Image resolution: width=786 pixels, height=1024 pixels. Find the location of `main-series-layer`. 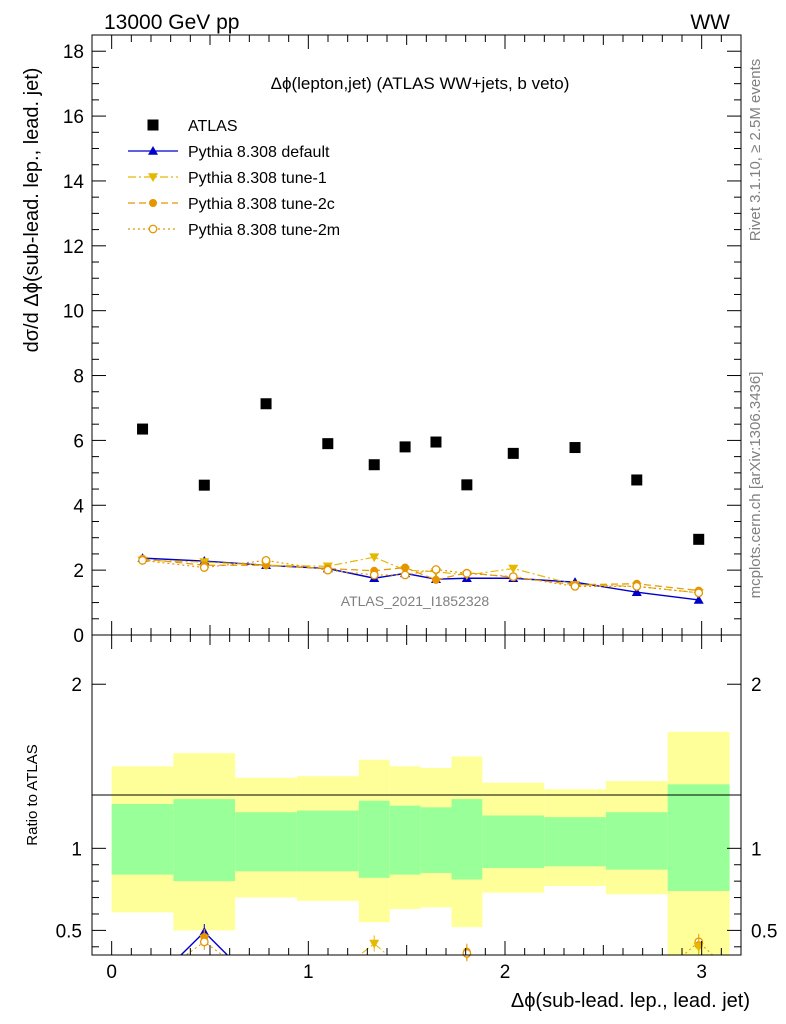

main-series-layer is located at coordinates (421, 501).